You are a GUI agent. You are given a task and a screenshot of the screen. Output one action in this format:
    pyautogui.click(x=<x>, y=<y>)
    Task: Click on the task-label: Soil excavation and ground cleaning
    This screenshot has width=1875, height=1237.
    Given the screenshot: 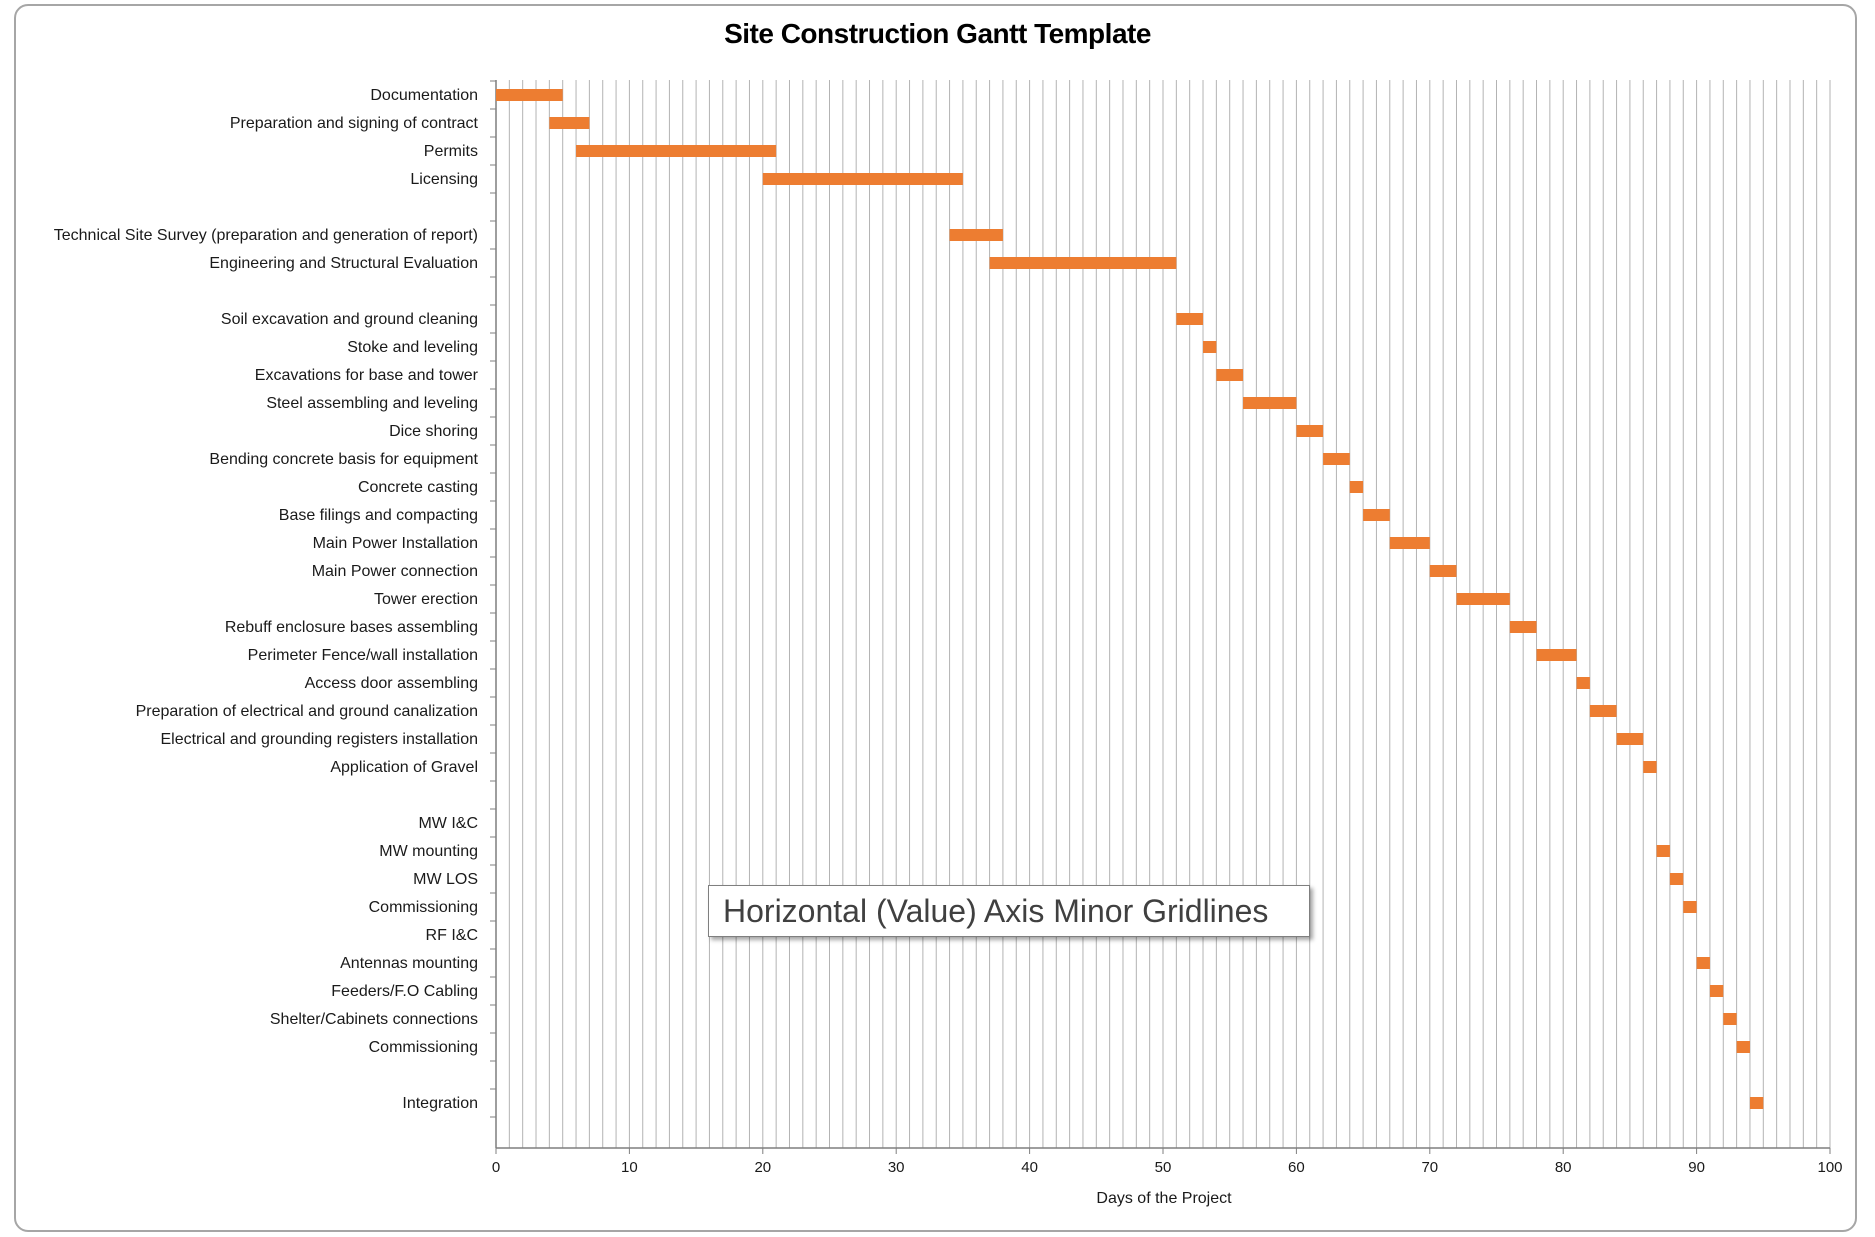 What is the action you would take?
    pyautogui.click(x=349, y=319)
    